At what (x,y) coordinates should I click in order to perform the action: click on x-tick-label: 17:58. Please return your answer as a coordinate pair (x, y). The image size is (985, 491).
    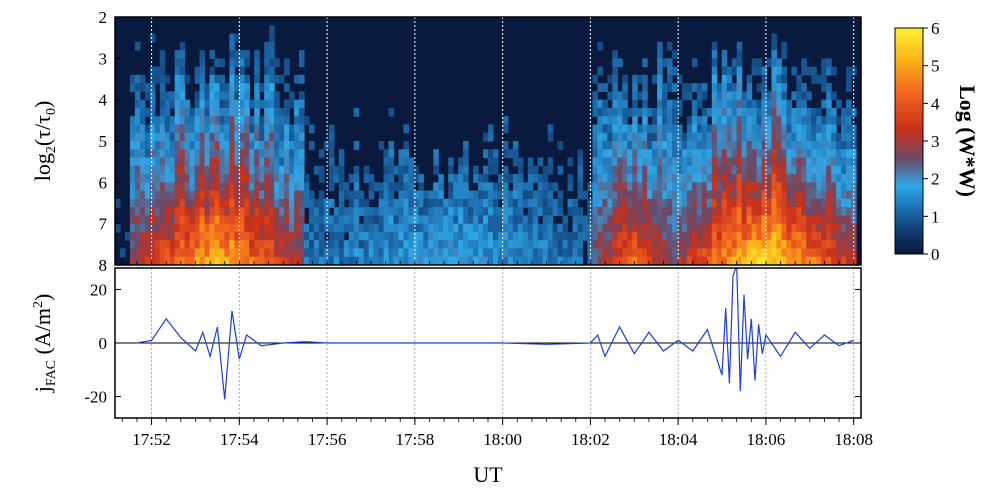
    Looking at the image, I should click on (414, 439).